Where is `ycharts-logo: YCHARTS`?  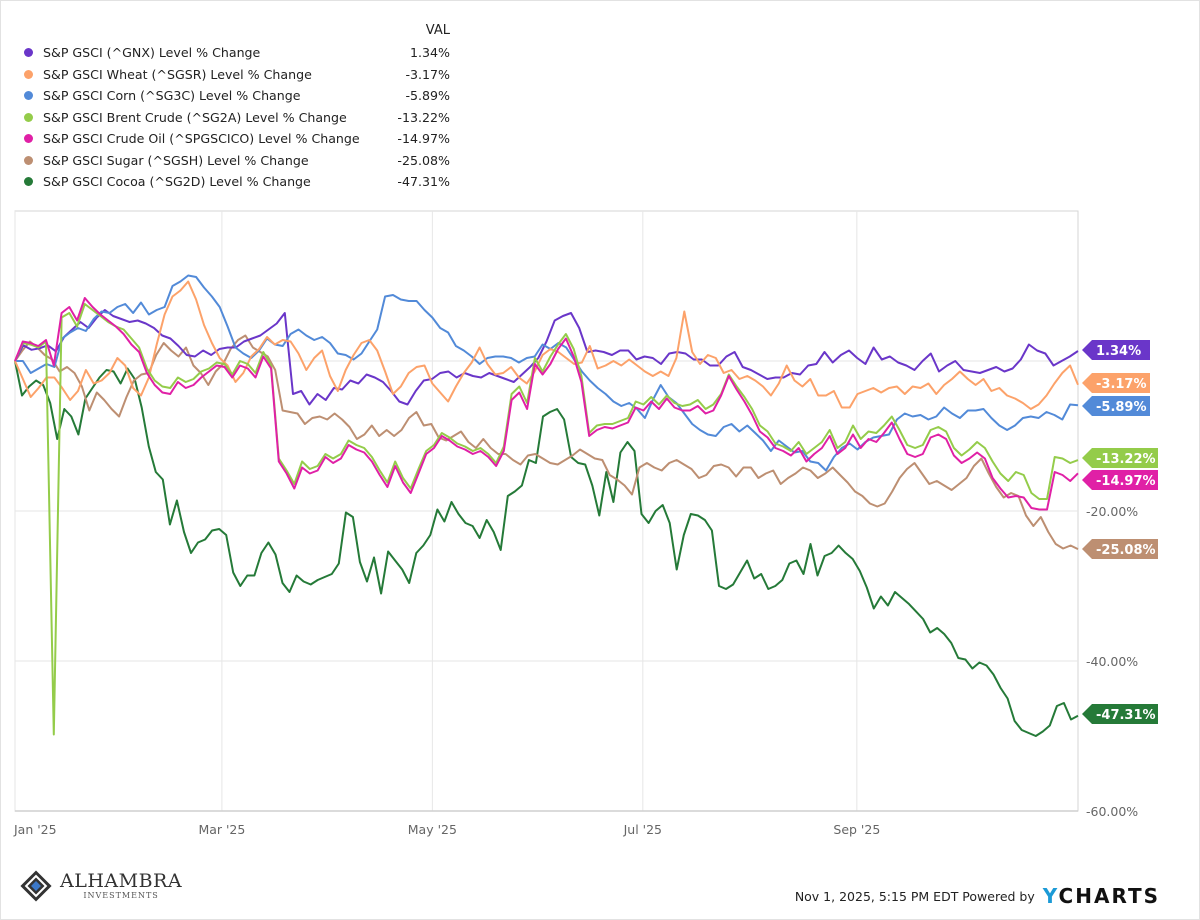
ycharts-logo: YCHARTS is located at coordinates (1101, 896).